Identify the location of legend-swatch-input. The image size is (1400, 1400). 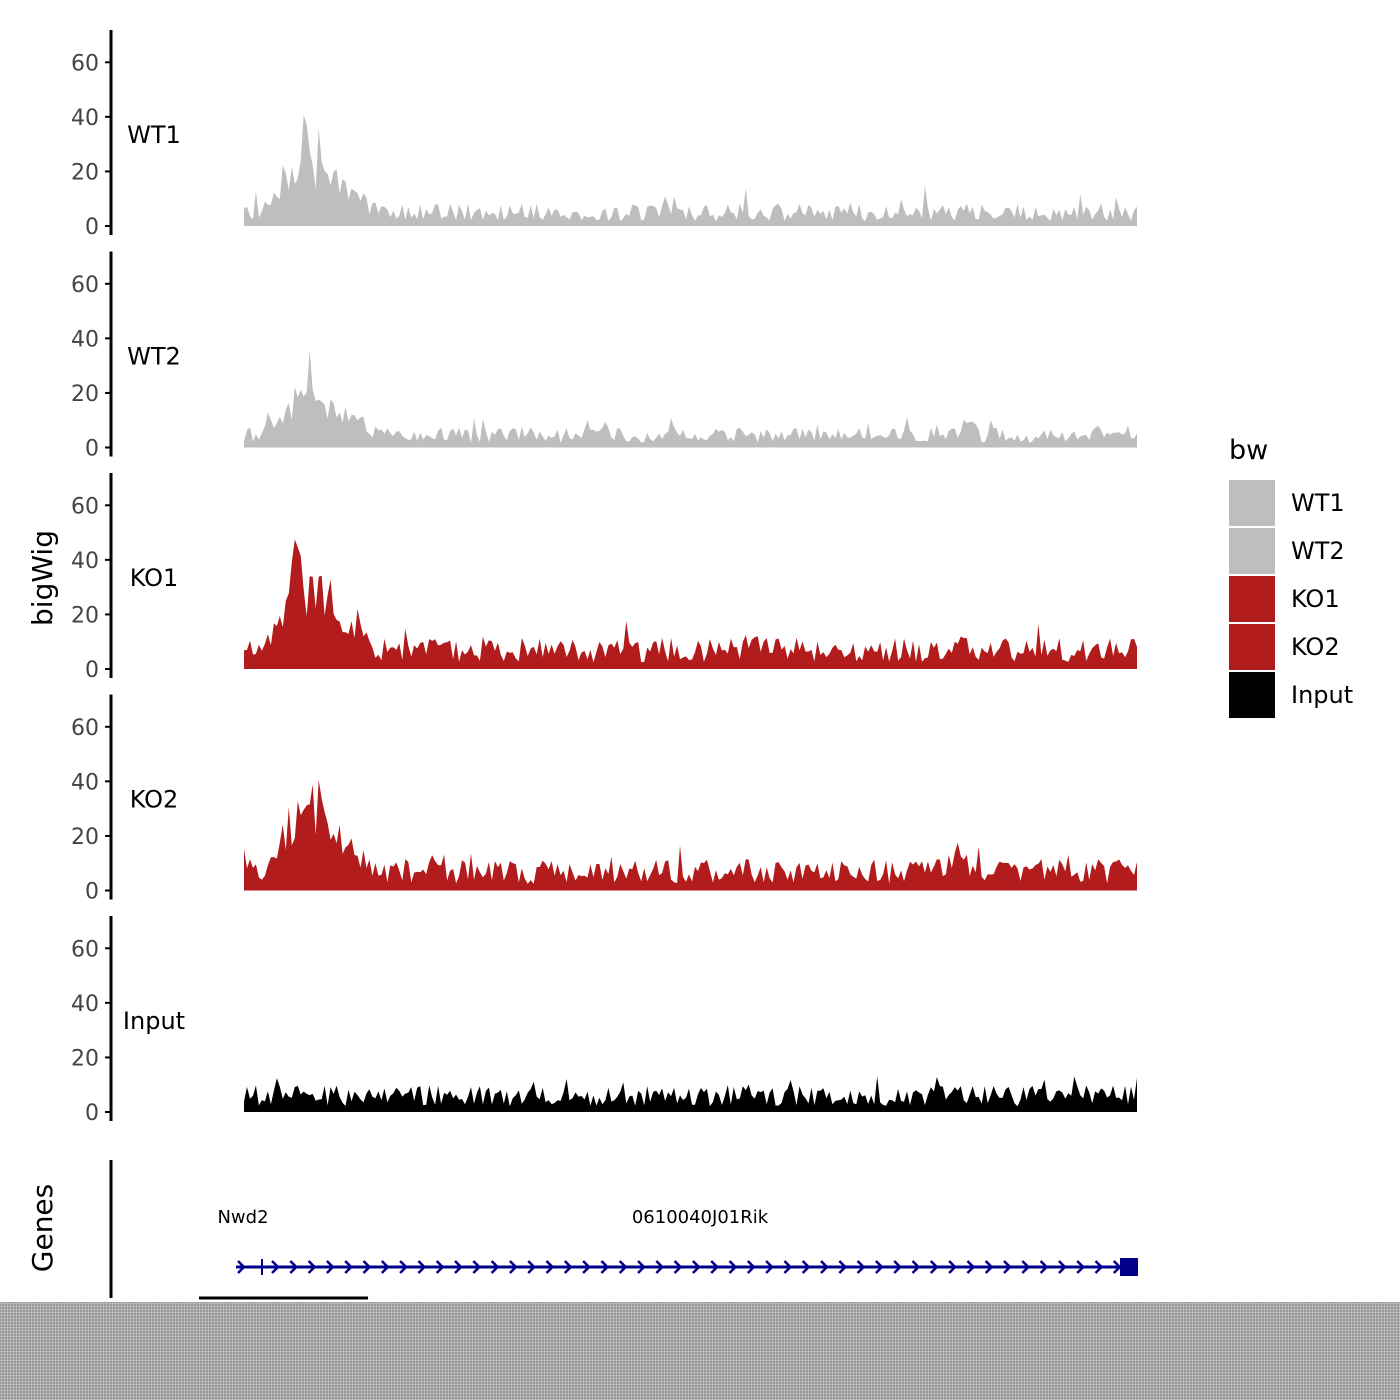
(1252, 695).